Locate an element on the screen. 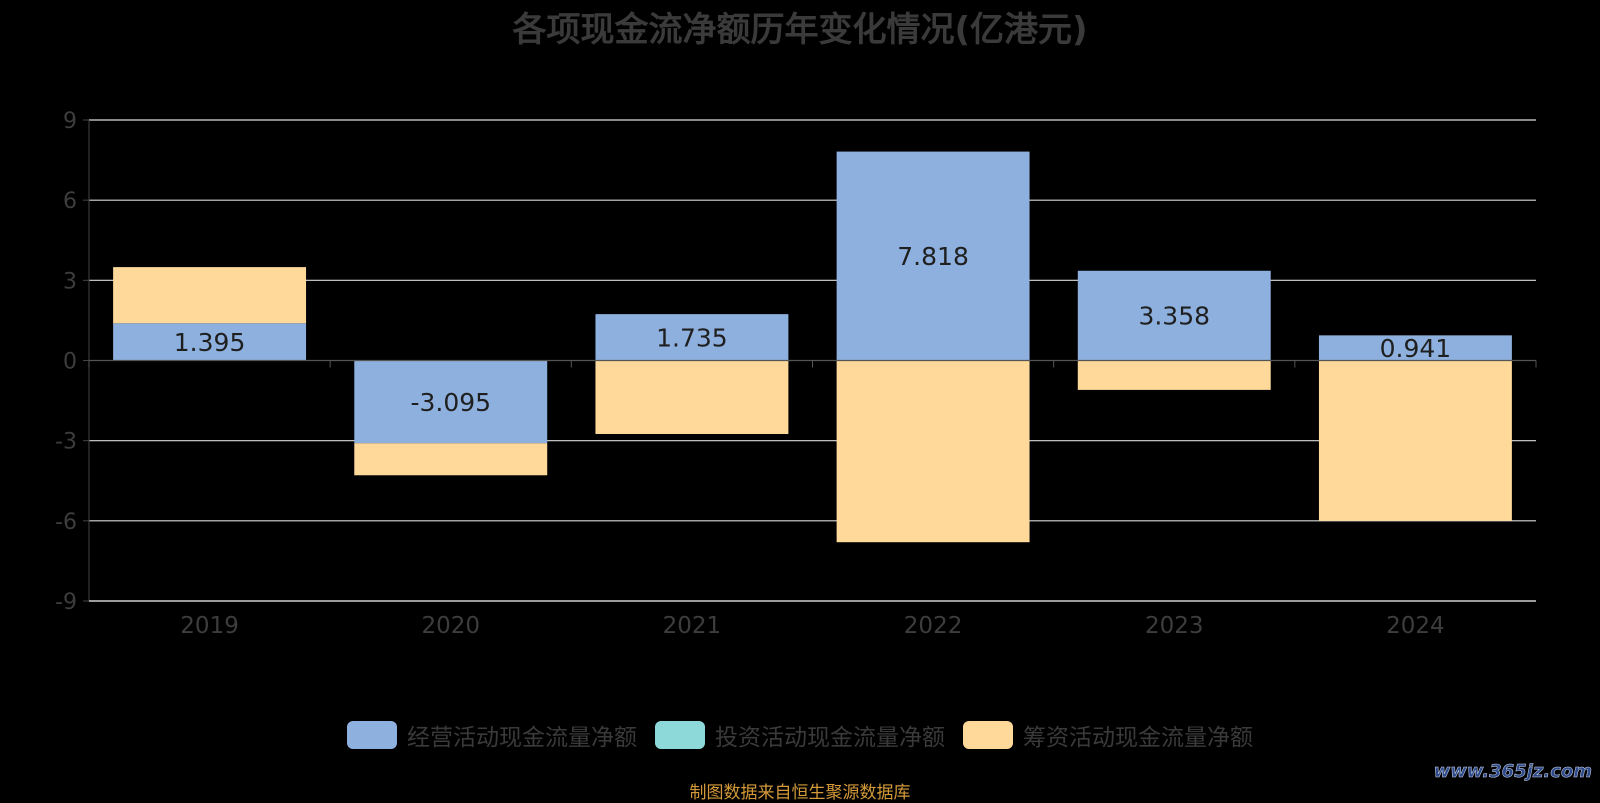 The image size is (1600, 803). chart-title: 各项现金流净额历年变化情况(亿港元) is located at coordinates (800, 30).